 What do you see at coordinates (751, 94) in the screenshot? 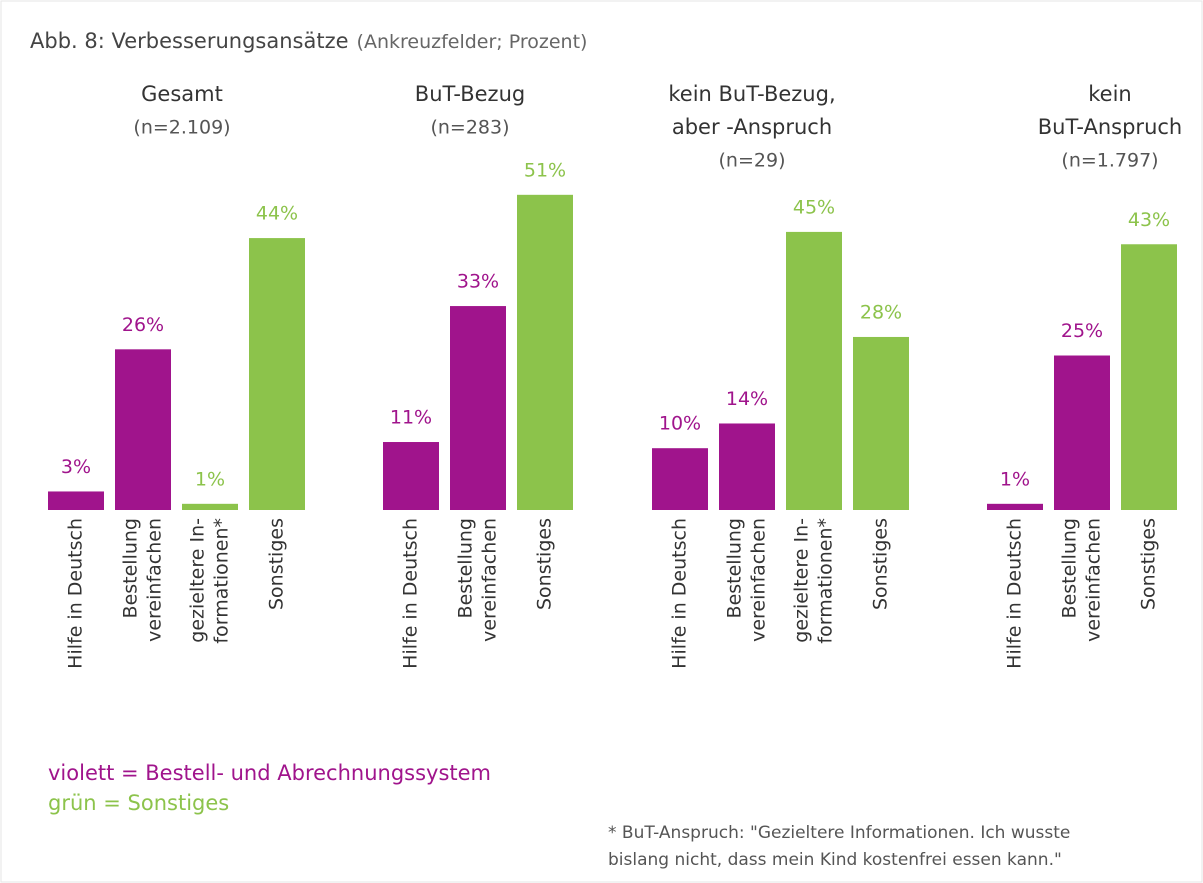
I see `panel-title: kein BuT-Bezug,` at bounding box center [751, 94].